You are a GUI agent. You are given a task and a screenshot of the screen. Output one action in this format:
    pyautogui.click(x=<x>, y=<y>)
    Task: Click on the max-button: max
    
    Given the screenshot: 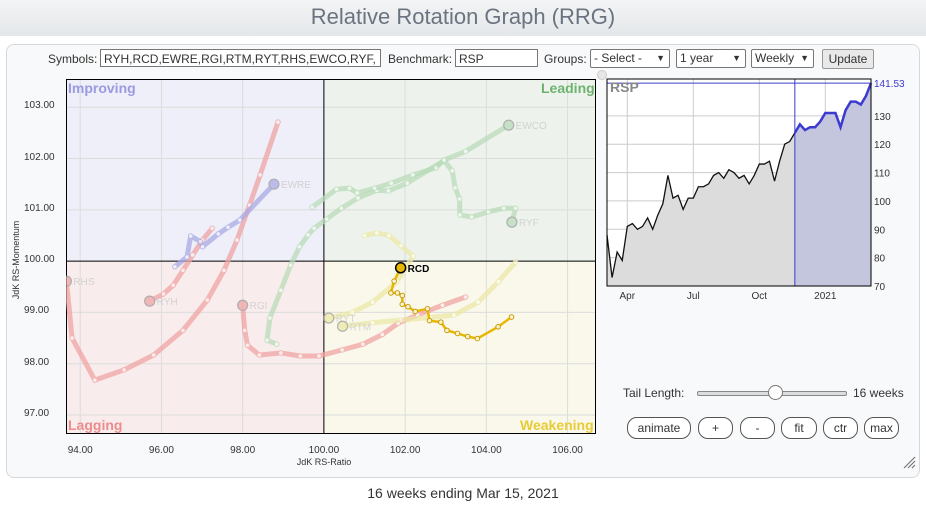 What is the action you would take?
    pyautogui.click(x=881, y=428)
    